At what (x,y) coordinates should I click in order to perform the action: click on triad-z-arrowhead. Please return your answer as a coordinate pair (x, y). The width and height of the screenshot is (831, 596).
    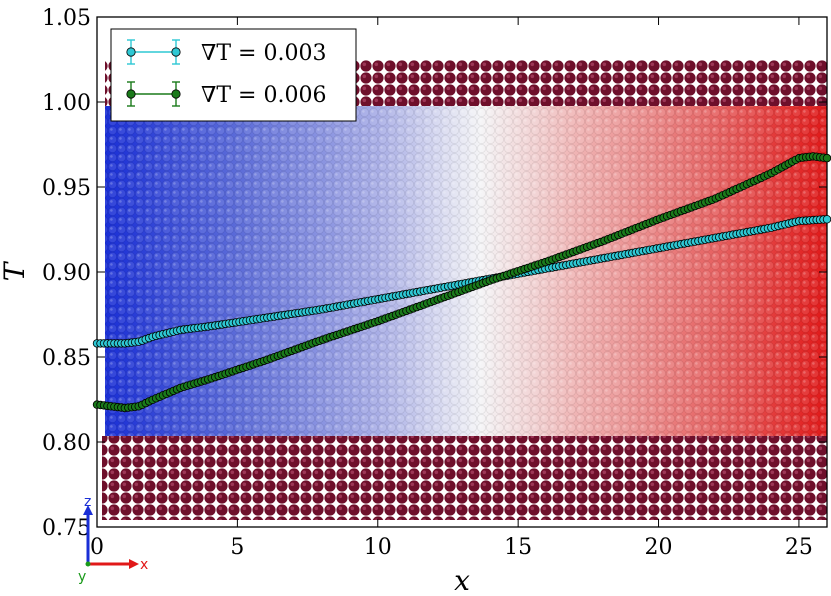
    Looking at the image, I should click on (88, 510).